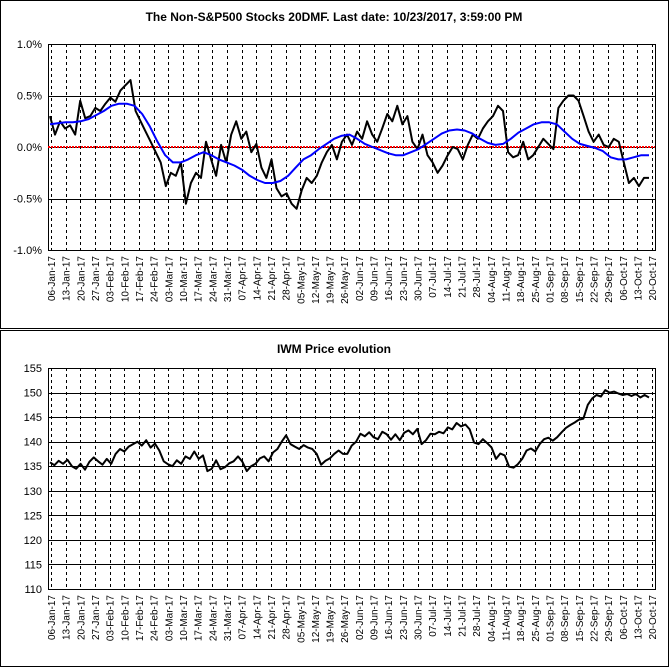 The height and width of the screenshot is (672, 669). I want to click on bottom-x-tick-label: 06-Oct-17, so click(624, 617).